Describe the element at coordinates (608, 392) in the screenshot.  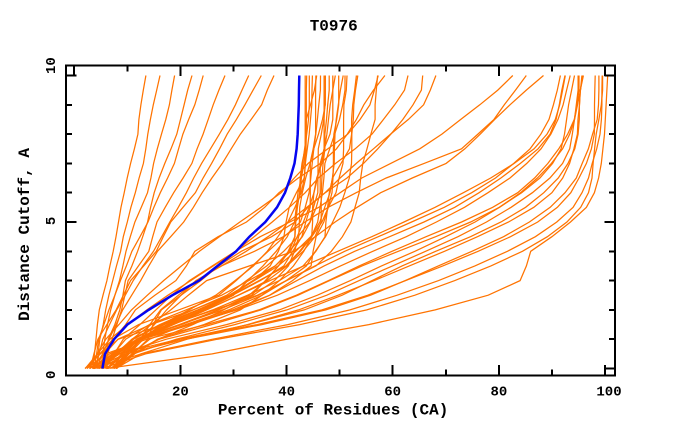
I see `svg-text: 100` at that location.